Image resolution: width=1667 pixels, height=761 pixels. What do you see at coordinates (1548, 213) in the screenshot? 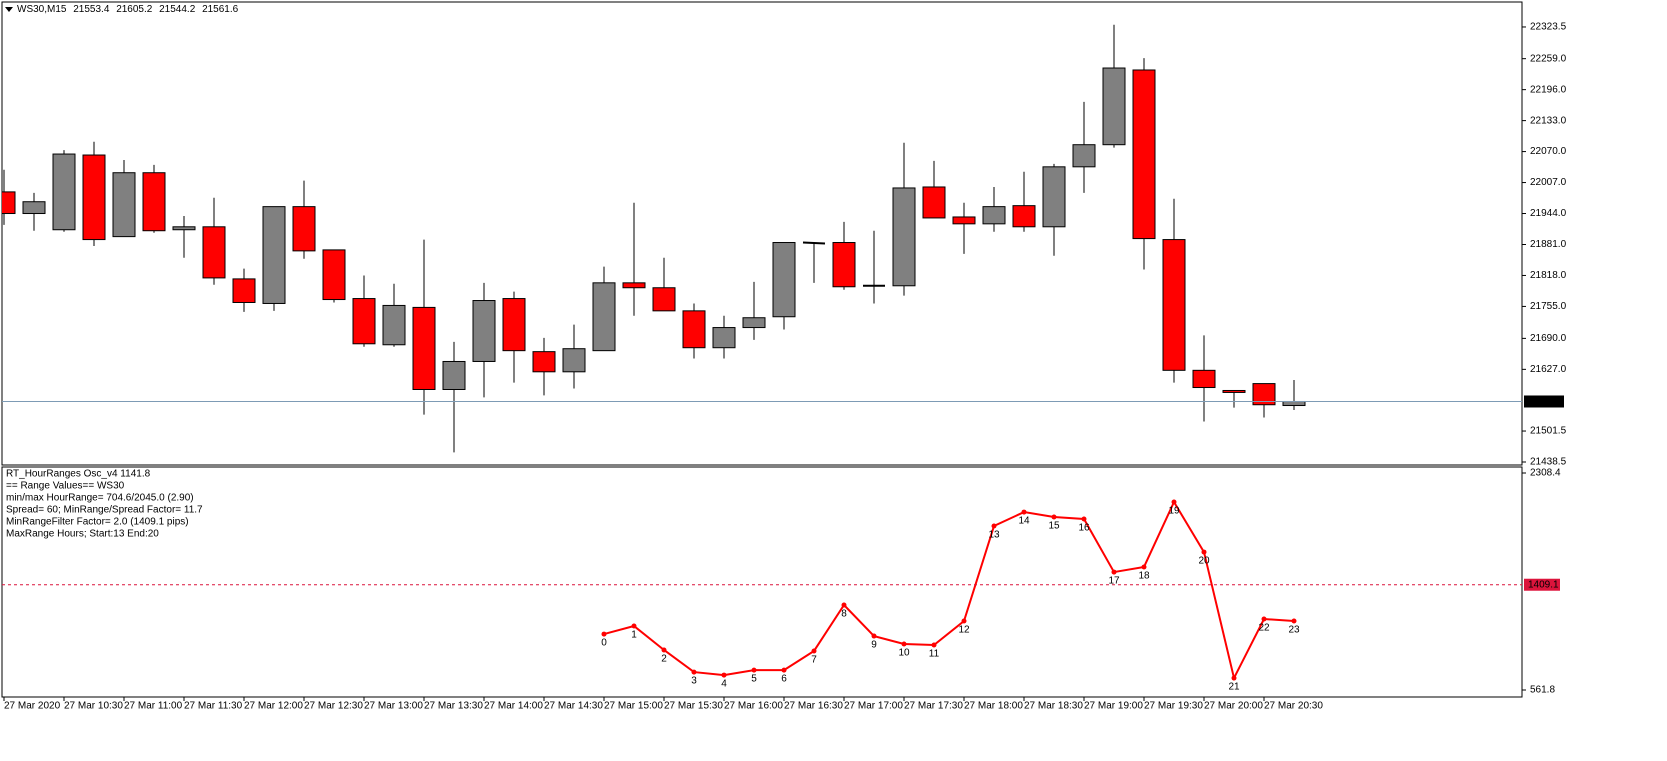
I see `y-tick-label: 21944.0` at bounding box center [1548, 213].